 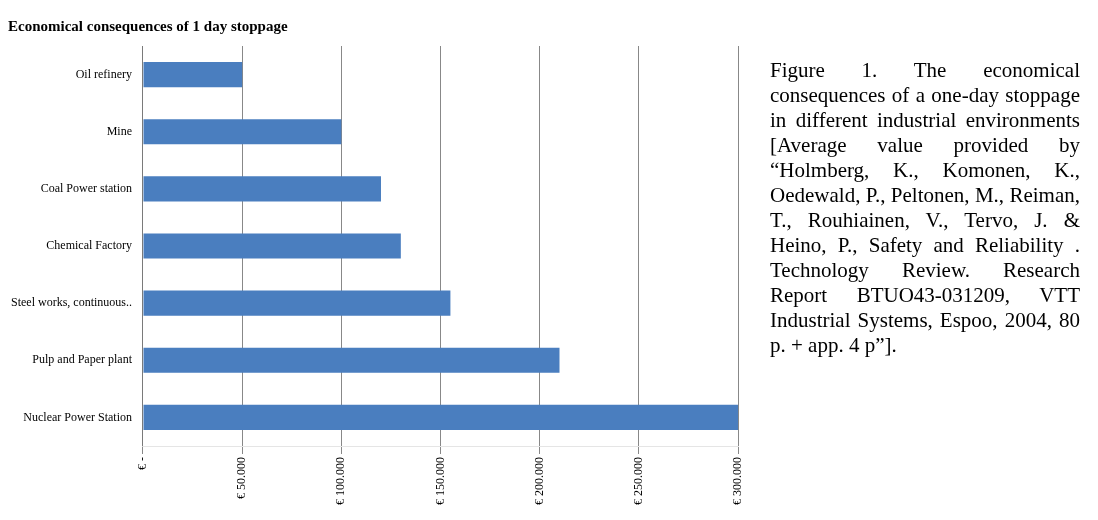 What do you see at coordinates (89, 245) in the screenshot?
I see `y-tick-label: Chemical Factory` at bounding box center [89, 245].